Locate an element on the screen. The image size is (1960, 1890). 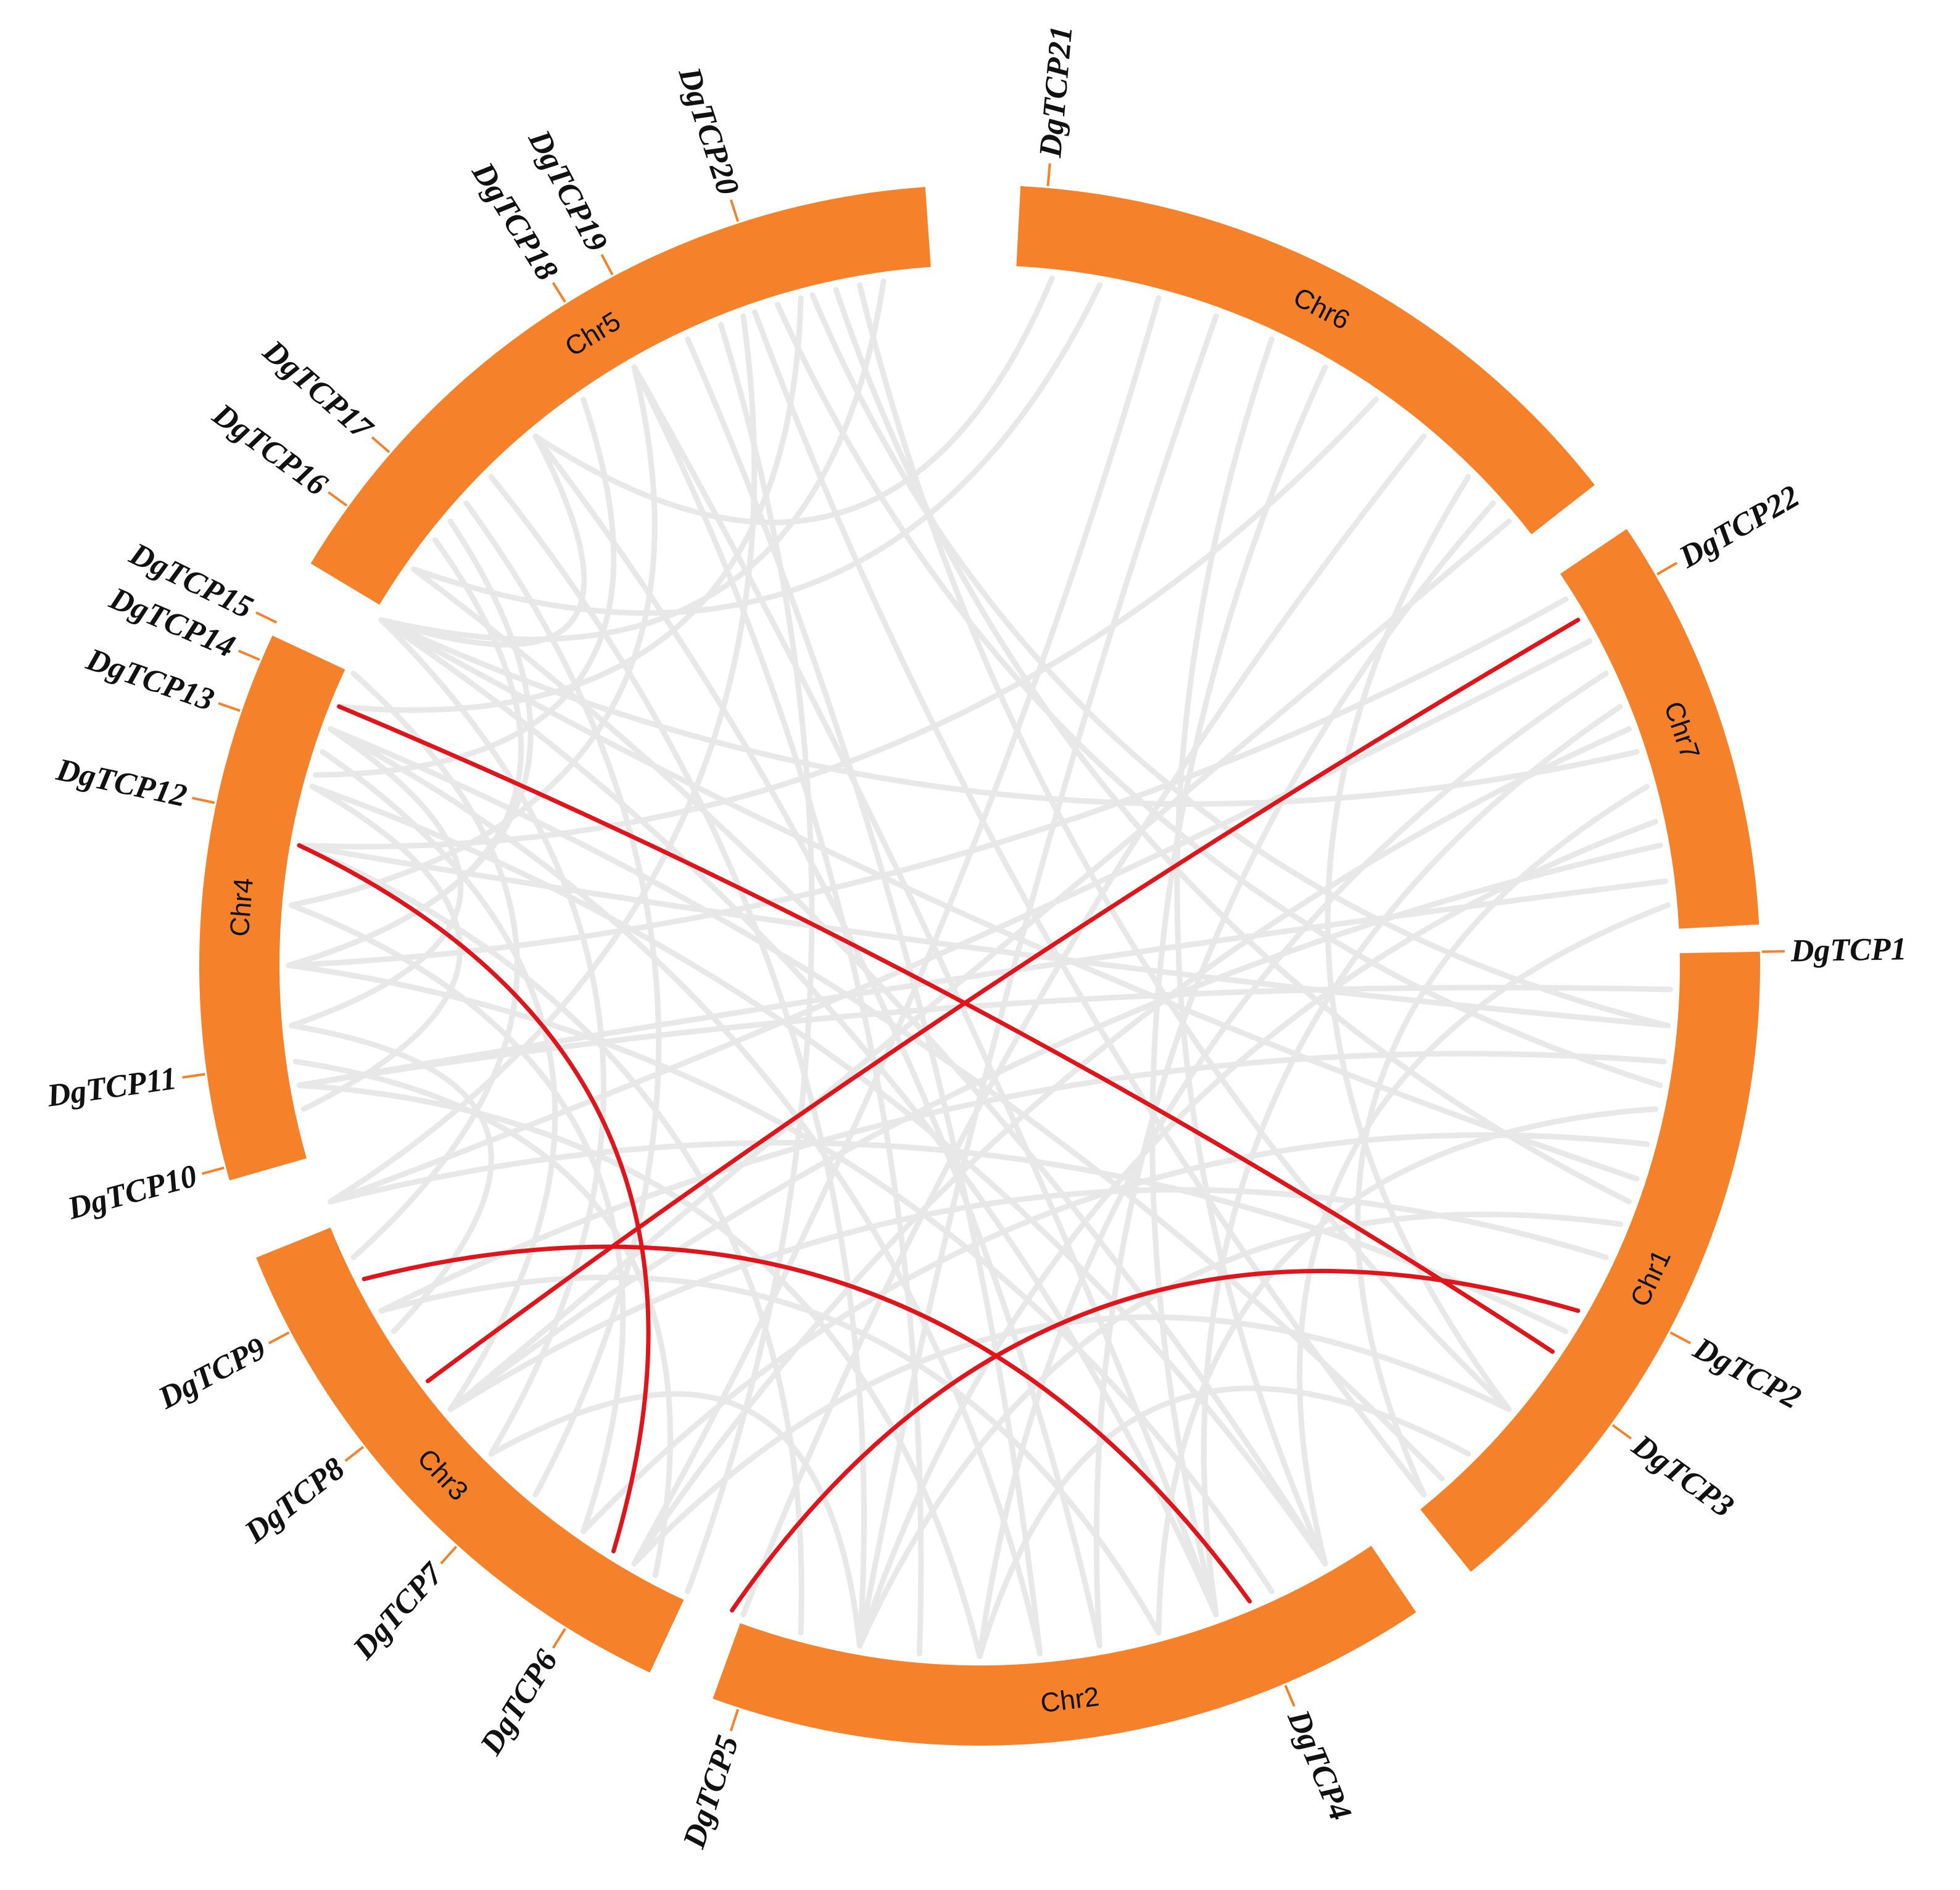
gene-label-dgtcp7: DgTCP7 is located at coordinates (398, 1611).